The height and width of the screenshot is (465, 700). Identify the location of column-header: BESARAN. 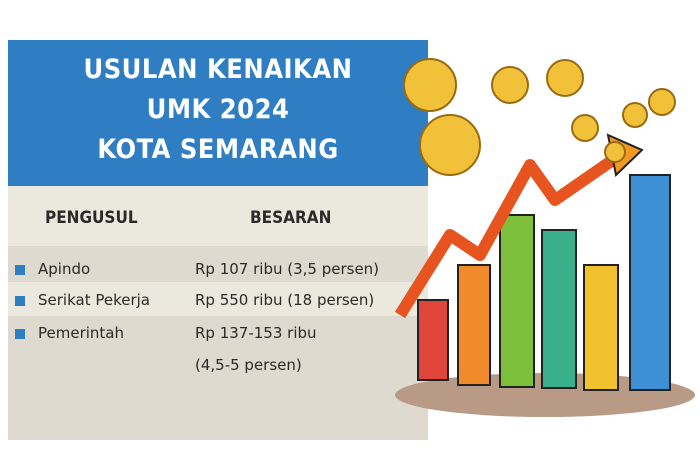
(291, 218).